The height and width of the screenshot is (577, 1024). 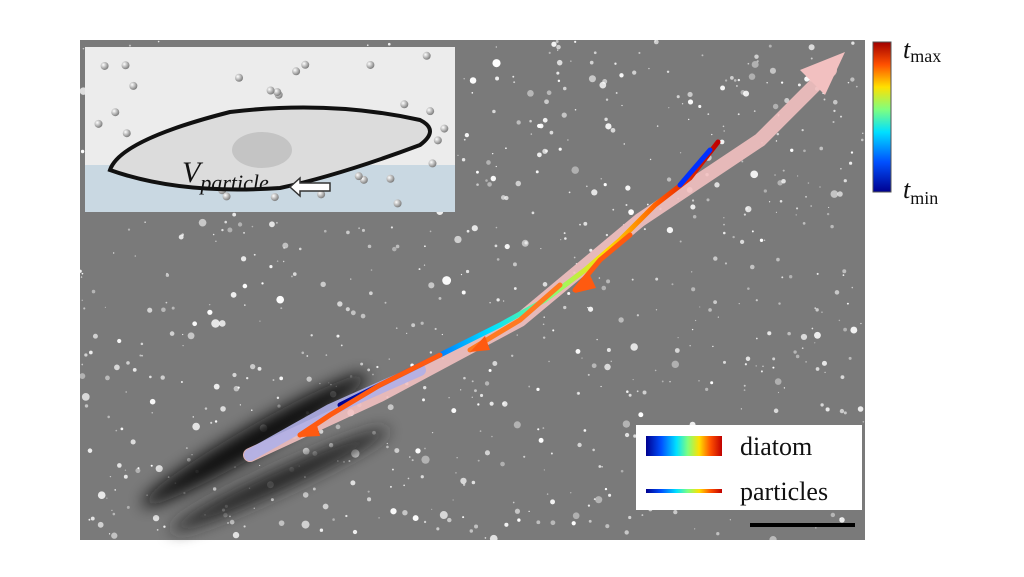 What do you see at coordinates (784, 491) in the screenshot?
I see `legend-label: particles` at bounding box center [784, 491].